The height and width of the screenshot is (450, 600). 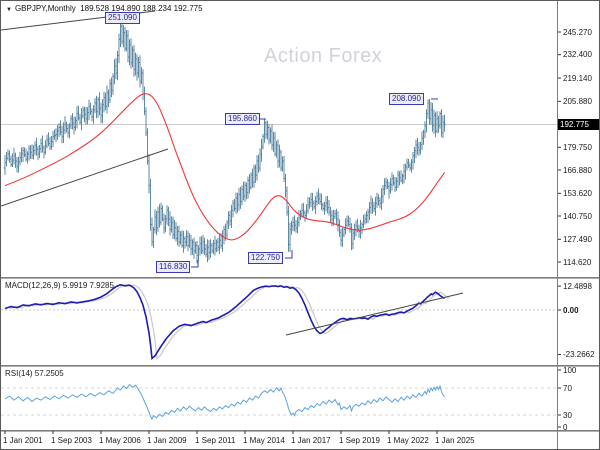 What do you see at coordinates (577, 78) in the screenshot?
I see `price-axis-tick: 219.140` at bounding box center [577, 78].